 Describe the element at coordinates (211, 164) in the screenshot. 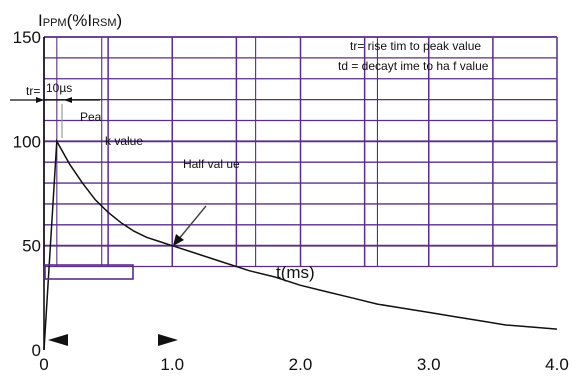

I see `half-value-label: Half val ue` at that location.